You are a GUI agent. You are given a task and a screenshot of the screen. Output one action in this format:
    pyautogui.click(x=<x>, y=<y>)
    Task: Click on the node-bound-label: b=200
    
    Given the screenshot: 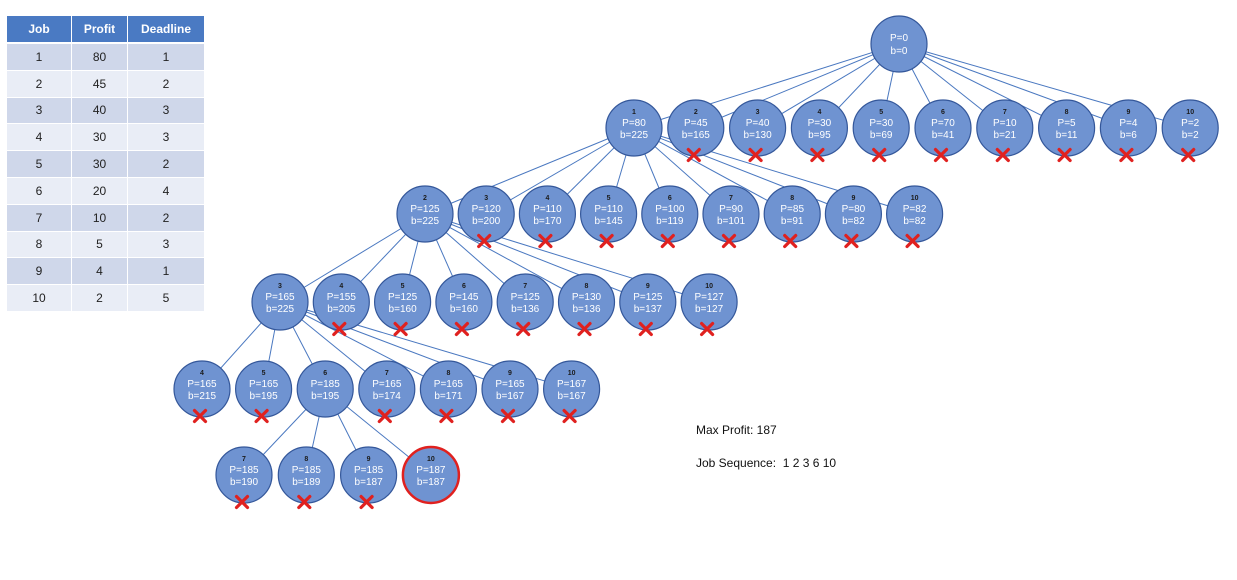 What is the action you would take?
    pyautogui.click(x=486, y=221)
    